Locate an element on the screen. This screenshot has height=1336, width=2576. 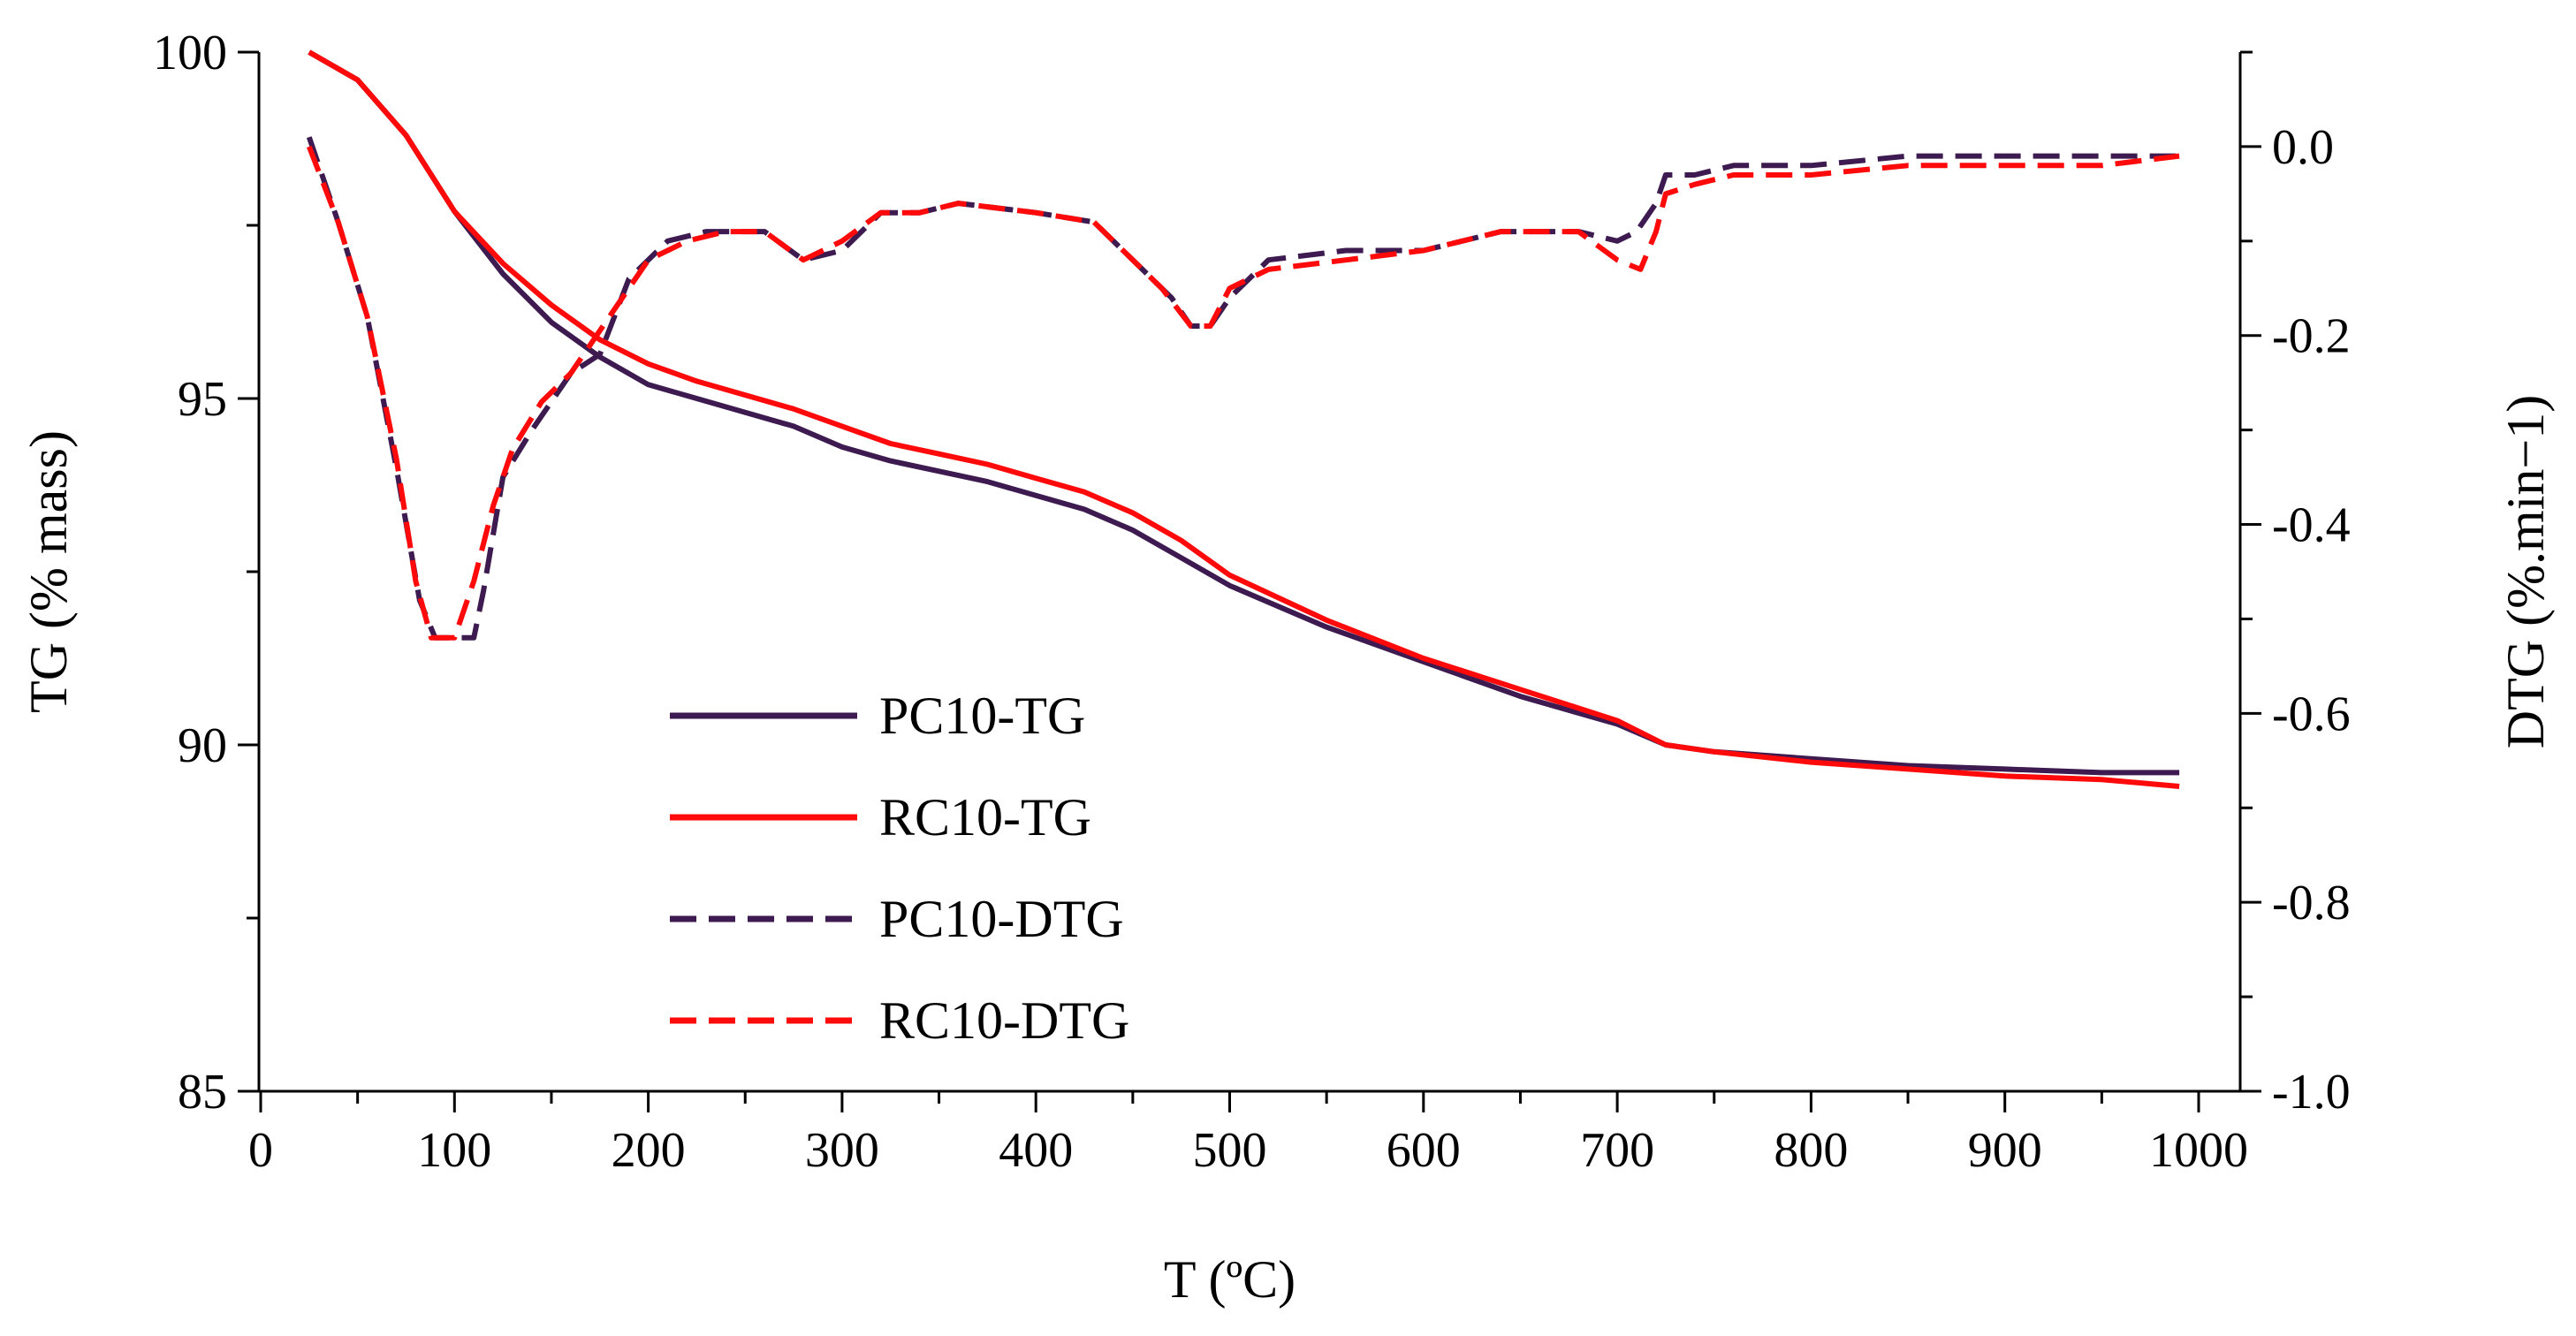
legend-label-pc10-dtg: PC10-DTG is located at coordinates (1001, 919).